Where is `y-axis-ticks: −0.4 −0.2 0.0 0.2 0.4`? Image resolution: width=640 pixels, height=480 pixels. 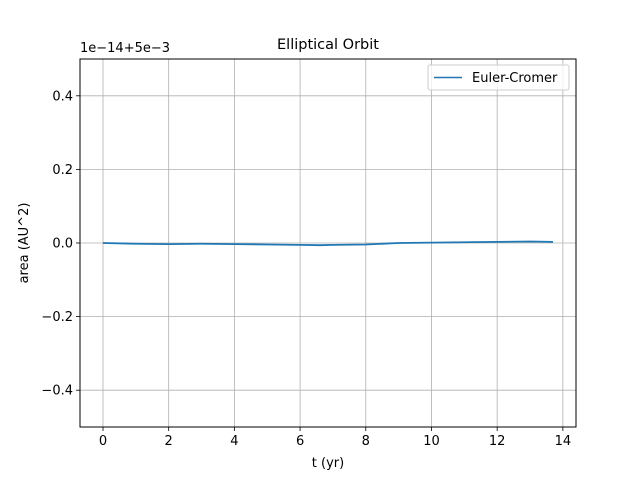 y-axis-ticks: −0.4 −0.2 0.0 0.2 0.4 is located at coordinates (60, 244).